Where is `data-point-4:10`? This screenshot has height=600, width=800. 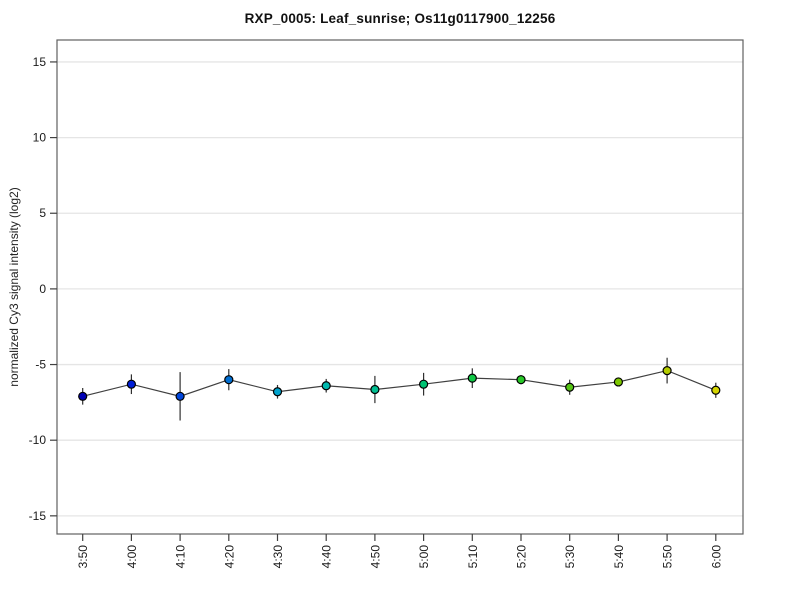 data-point-4:10 is located at coordinates (180, 396).